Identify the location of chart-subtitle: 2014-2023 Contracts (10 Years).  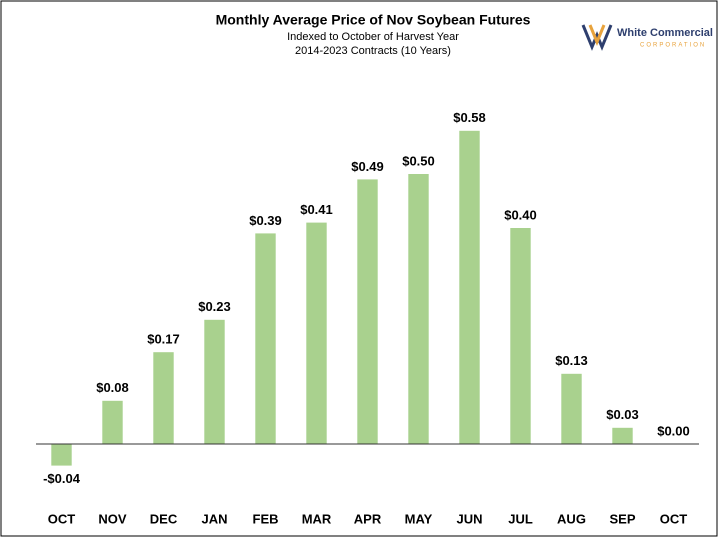
(373, 51).